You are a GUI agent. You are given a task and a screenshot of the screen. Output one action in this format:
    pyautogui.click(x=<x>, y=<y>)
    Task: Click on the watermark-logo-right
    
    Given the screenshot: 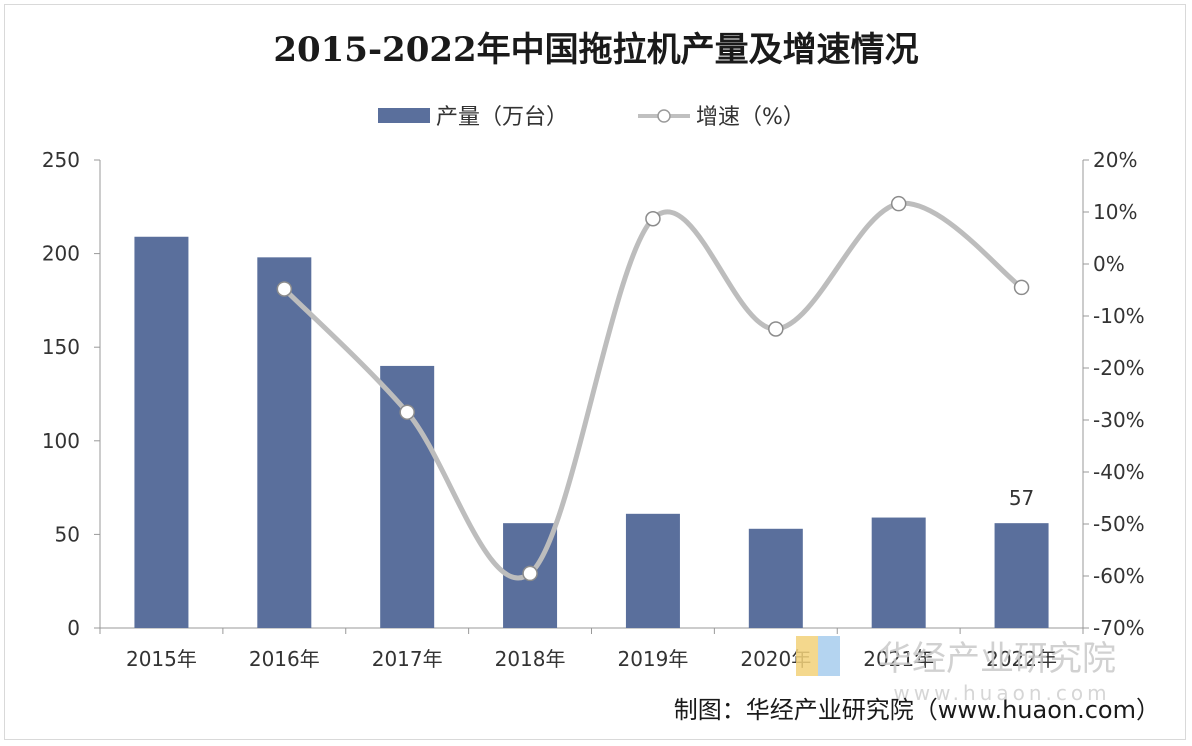 What is the action you would take?
    pyautogui.click(x=829, y=656)
    